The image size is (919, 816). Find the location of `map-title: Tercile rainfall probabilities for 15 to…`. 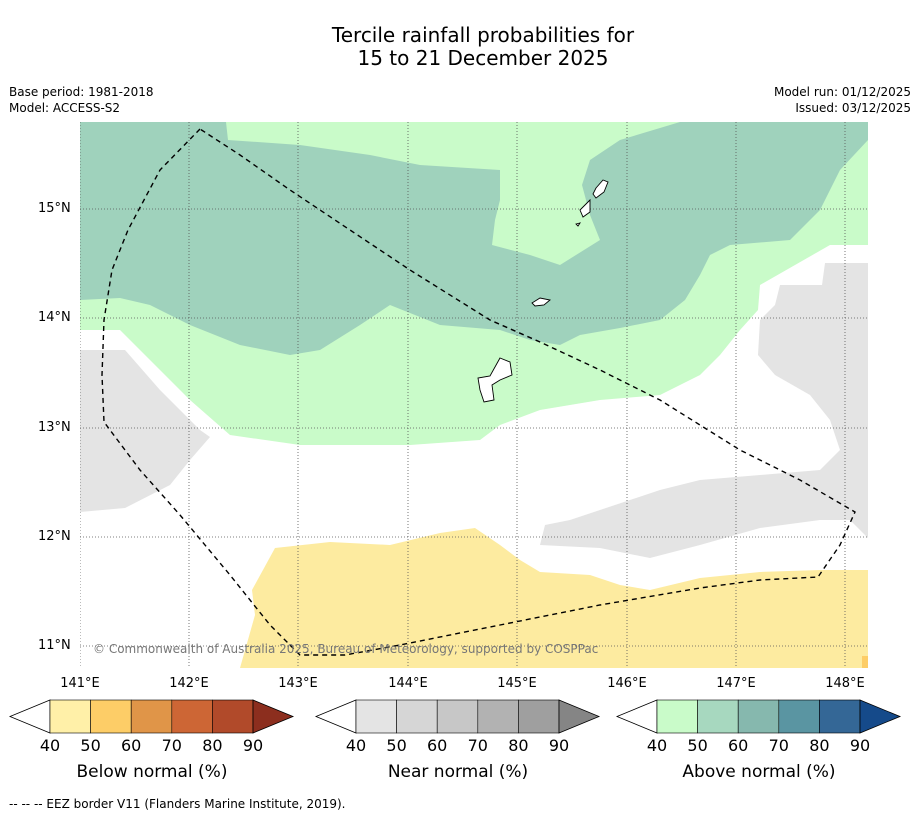

map-title: Tercile rainfall probabilities for 15 to… is located at coordinates (459, 47).